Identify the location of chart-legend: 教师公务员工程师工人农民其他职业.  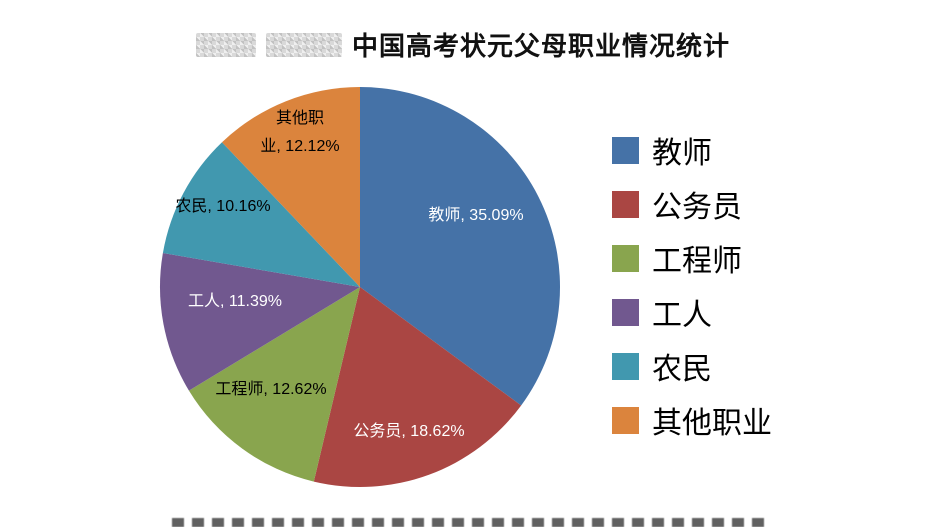
(692, 297).